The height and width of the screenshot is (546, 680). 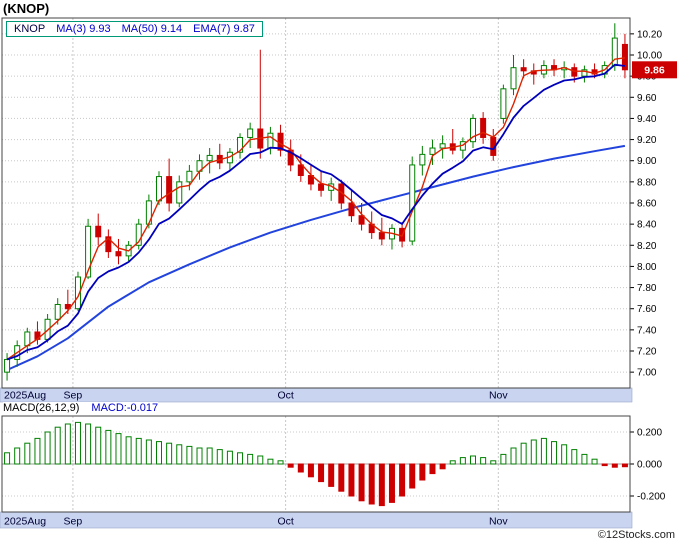 What do you see at coordinates (244, 29) in the screenshot?
I see `ema7-legend-value: 9.87` at bounding box center [244, 29].